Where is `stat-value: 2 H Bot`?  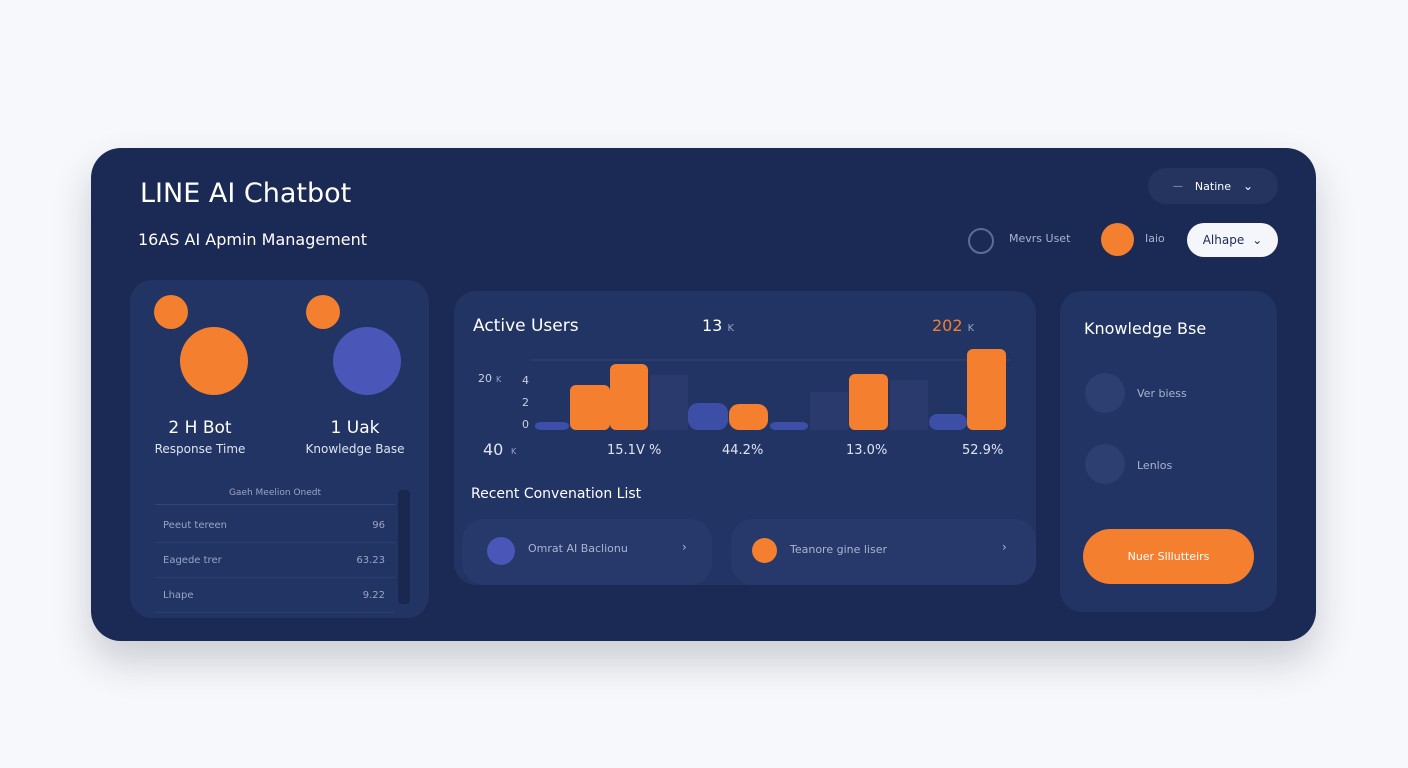 stat-value: 2 H Bot is located at coordinates (200, 428).